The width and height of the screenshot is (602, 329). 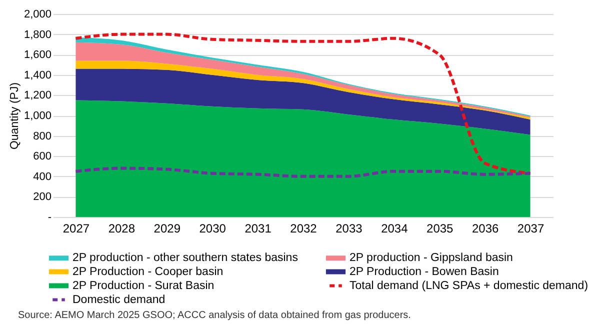 What do you see at coordinates (304, 229) in the screenshot?
I see `x-tick-label: 2032` at bounding box center [304, 229].